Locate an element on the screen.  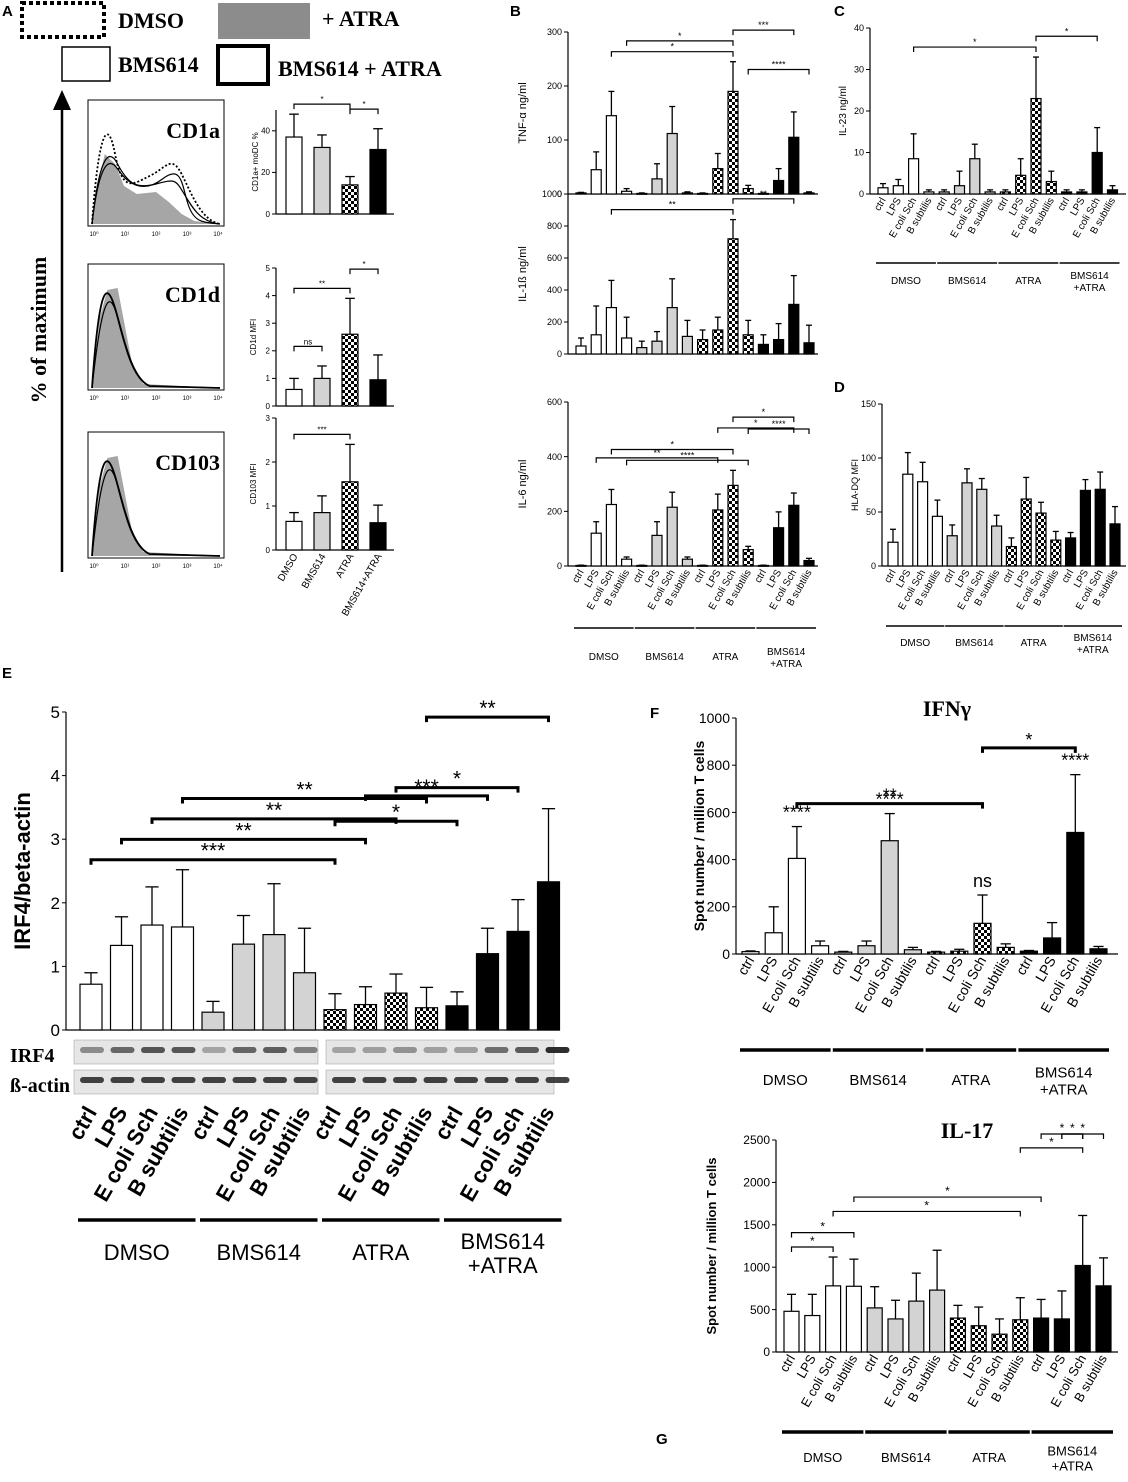
y-tick-label: 200 is located at coordinates (719, 907).